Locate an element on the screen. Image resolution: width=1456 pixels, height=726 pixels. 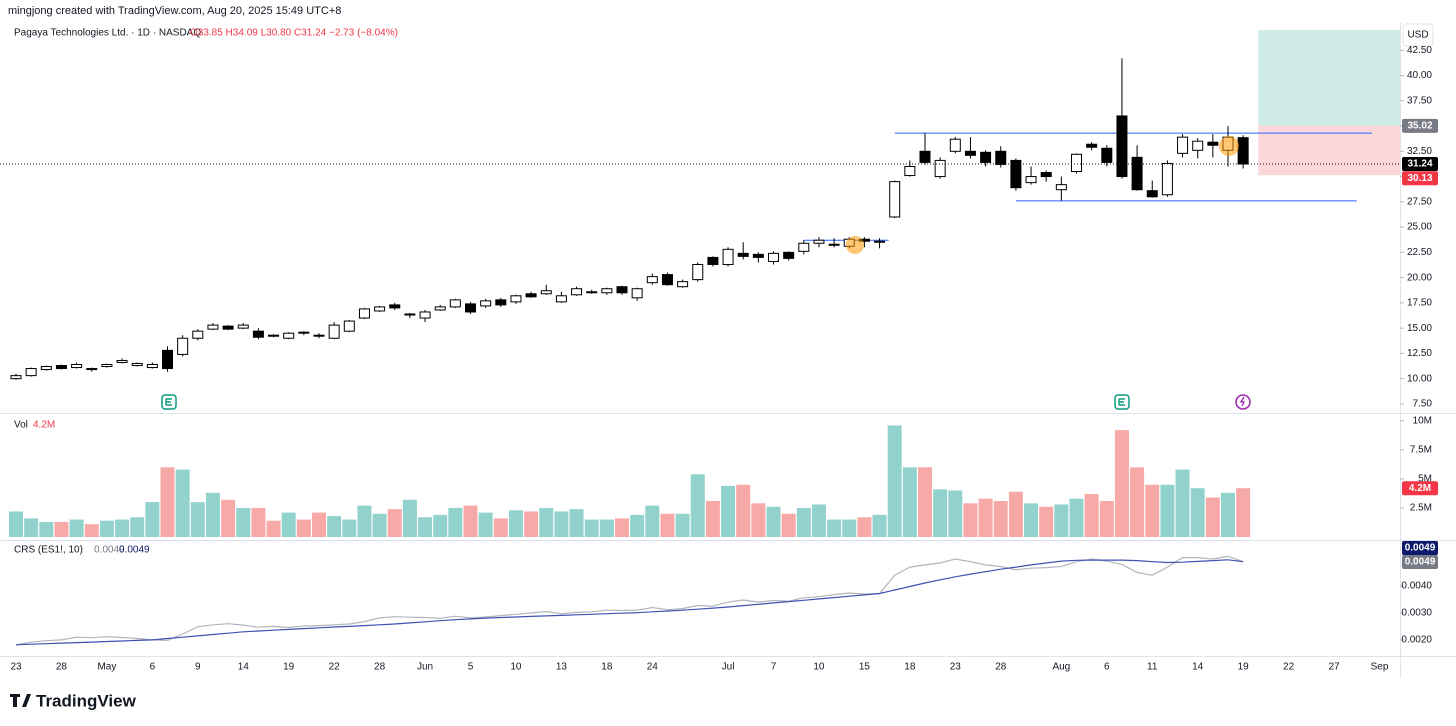
dividend-icon is located at coordinates (1243, 402).